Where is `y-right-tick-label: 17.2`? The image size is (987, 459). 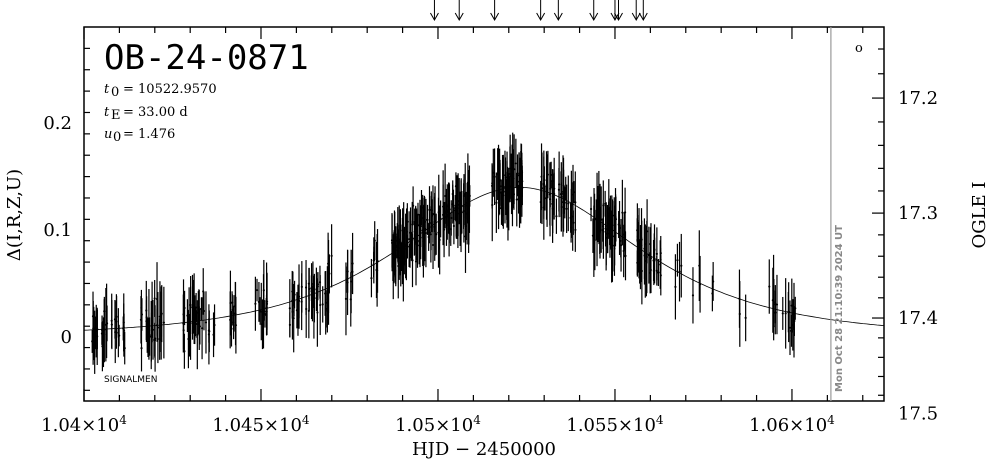 y-right-tick-label: 17.2 is located at coordinates (918, 98).